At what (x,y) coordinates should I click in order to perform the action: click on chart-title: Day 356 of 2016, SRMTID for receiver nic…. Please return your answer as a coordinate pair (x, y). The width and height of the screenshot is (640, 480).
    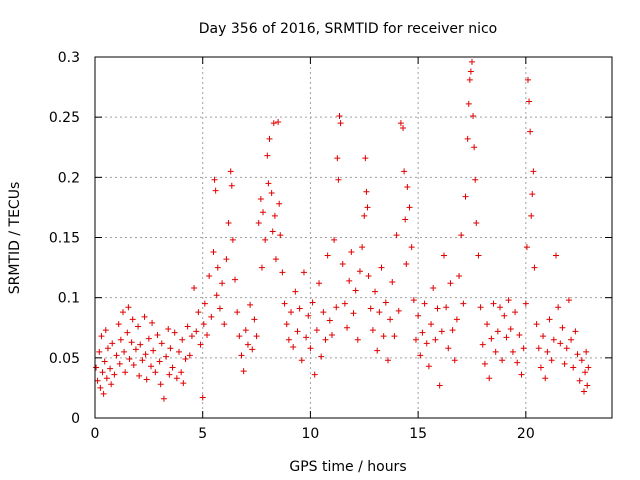
    Looking at the image, I should click on (348, 29).